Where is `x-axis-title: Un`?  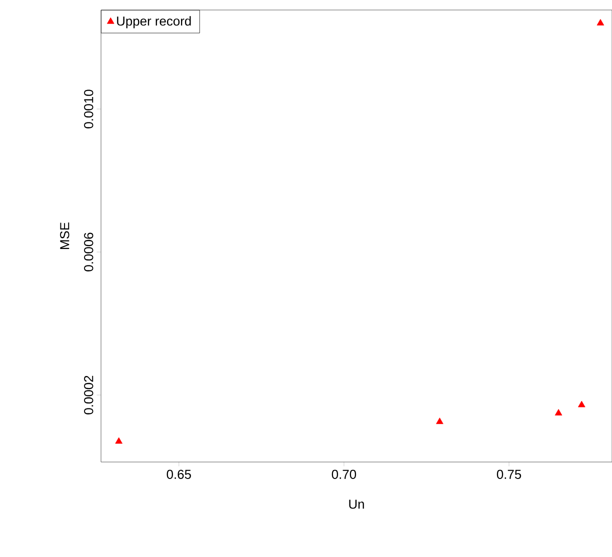
x-axis-title: Un is located at coordinates (356, 504).